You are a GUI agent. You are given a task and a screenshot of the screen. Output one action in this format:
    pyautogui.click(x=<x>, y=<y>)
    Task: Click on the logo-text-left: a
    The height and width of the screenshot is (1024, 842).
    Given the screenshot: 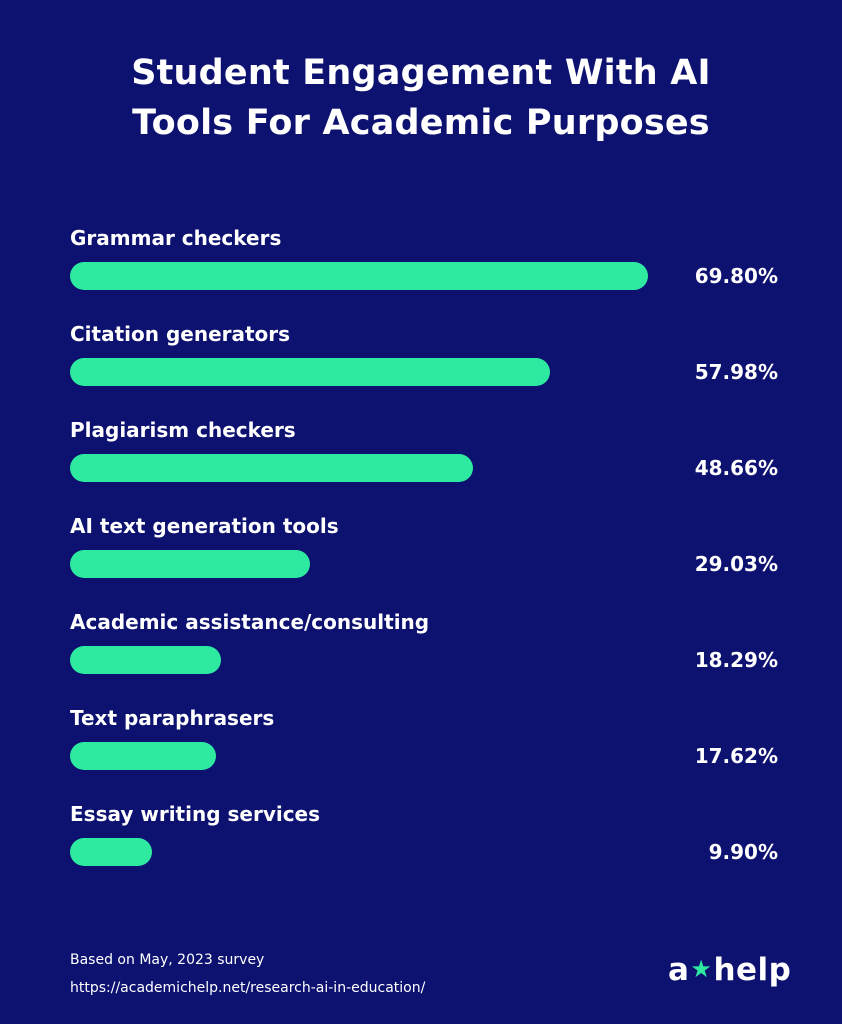 What is the action you would take?
    pyautogui.click(x=679, y=970)
    